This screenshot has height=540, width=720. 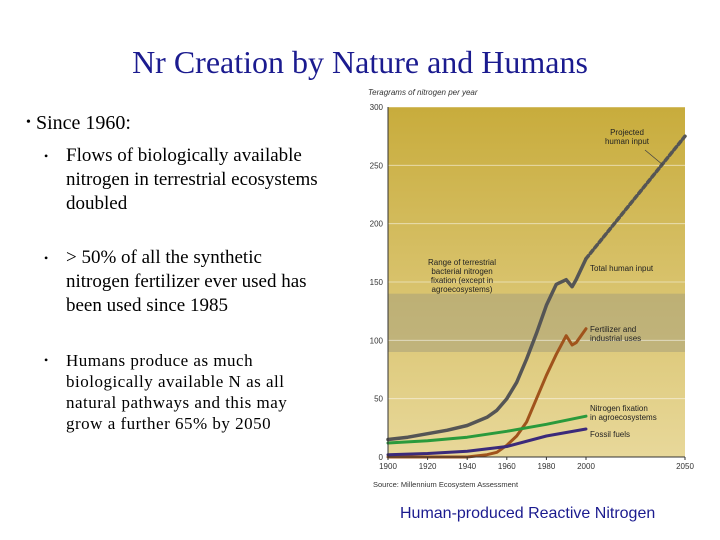 I want to click on series-line-fertilizer, so click(x=487, y=393).